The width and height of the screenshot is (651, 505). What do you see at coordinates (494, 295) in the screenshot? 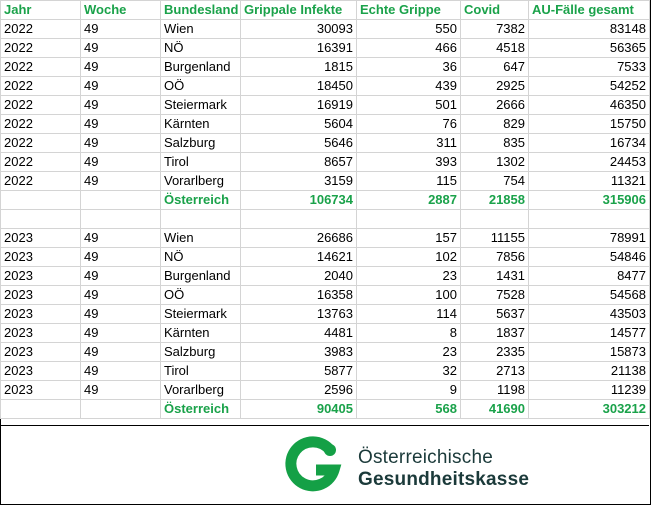
I see `covid-cell: 7528` at bounding box center [494, 295].